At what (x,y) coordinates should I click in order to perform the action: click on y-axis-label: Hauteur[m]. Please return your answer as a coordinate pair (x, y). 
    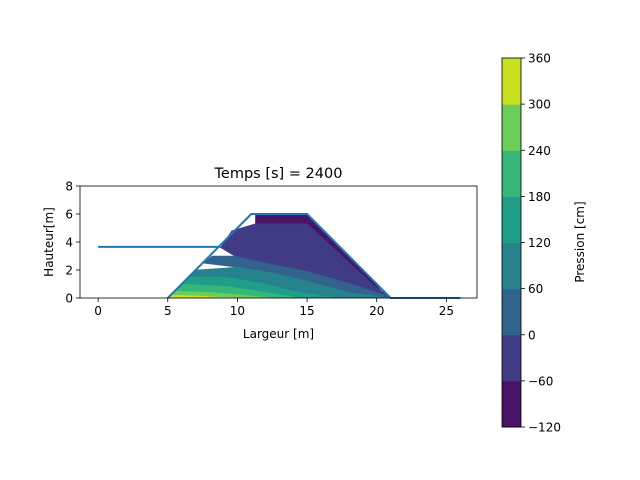
    Looking at the image, I should click on (49, 242).